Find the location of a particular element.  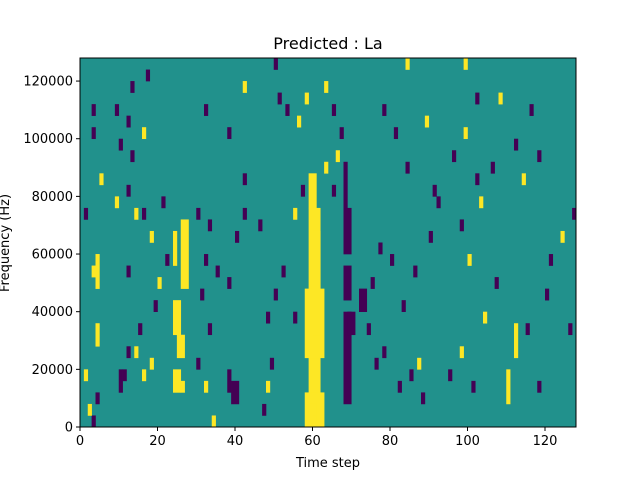

chart-title: Predicted : La is located at coordinates (327, 43).